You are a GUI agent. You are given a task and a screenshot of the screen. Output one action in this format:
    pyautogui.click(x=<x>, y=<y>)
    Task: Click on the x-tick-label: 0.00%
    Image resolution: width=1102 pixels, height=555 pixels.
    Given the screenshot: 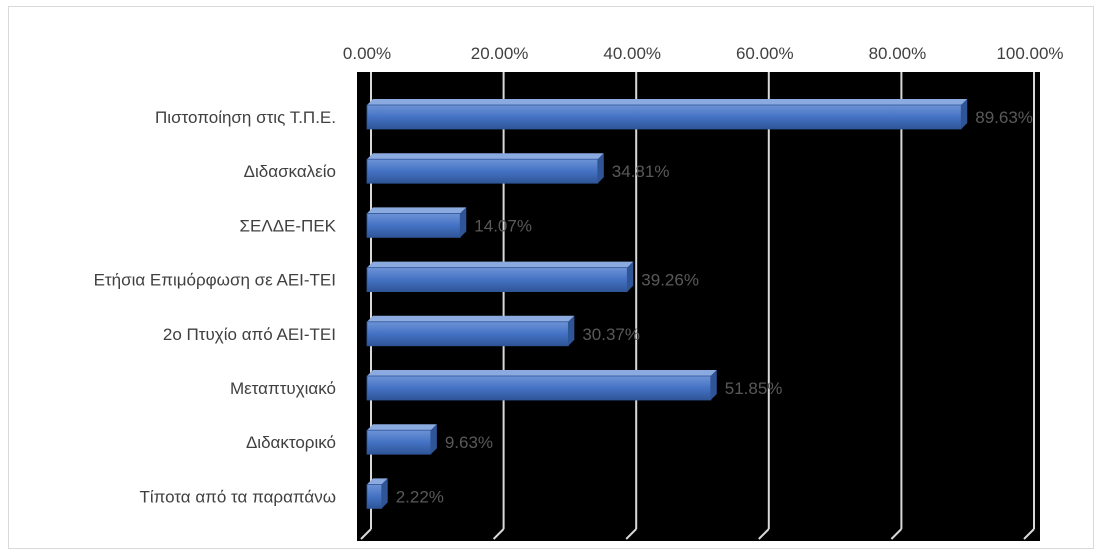 What is the action you would take?
    pyautogui.click(x=367, y=53)
    